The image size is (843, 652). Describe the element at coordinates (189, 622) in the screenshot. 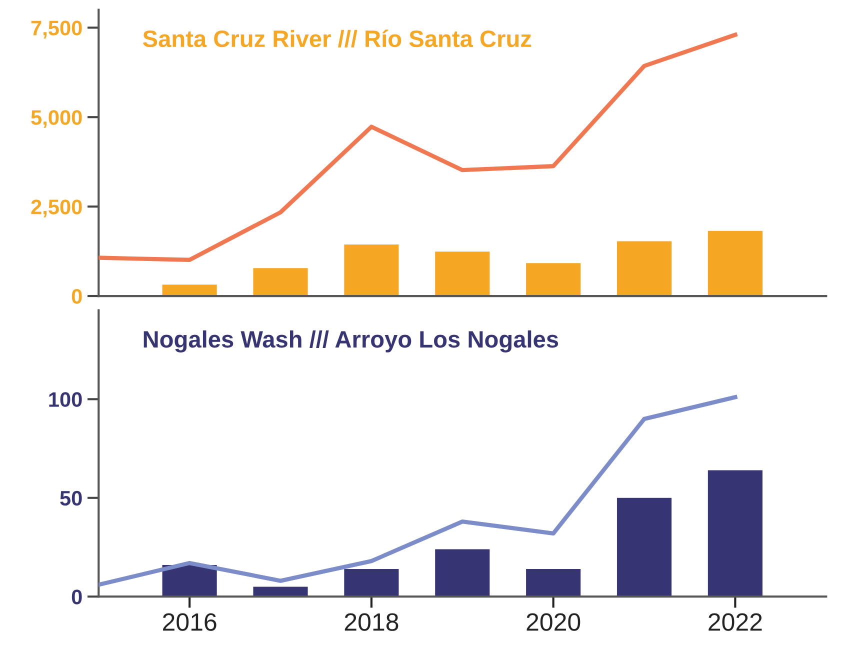

I see `x-tick-label: 2016` at that location.